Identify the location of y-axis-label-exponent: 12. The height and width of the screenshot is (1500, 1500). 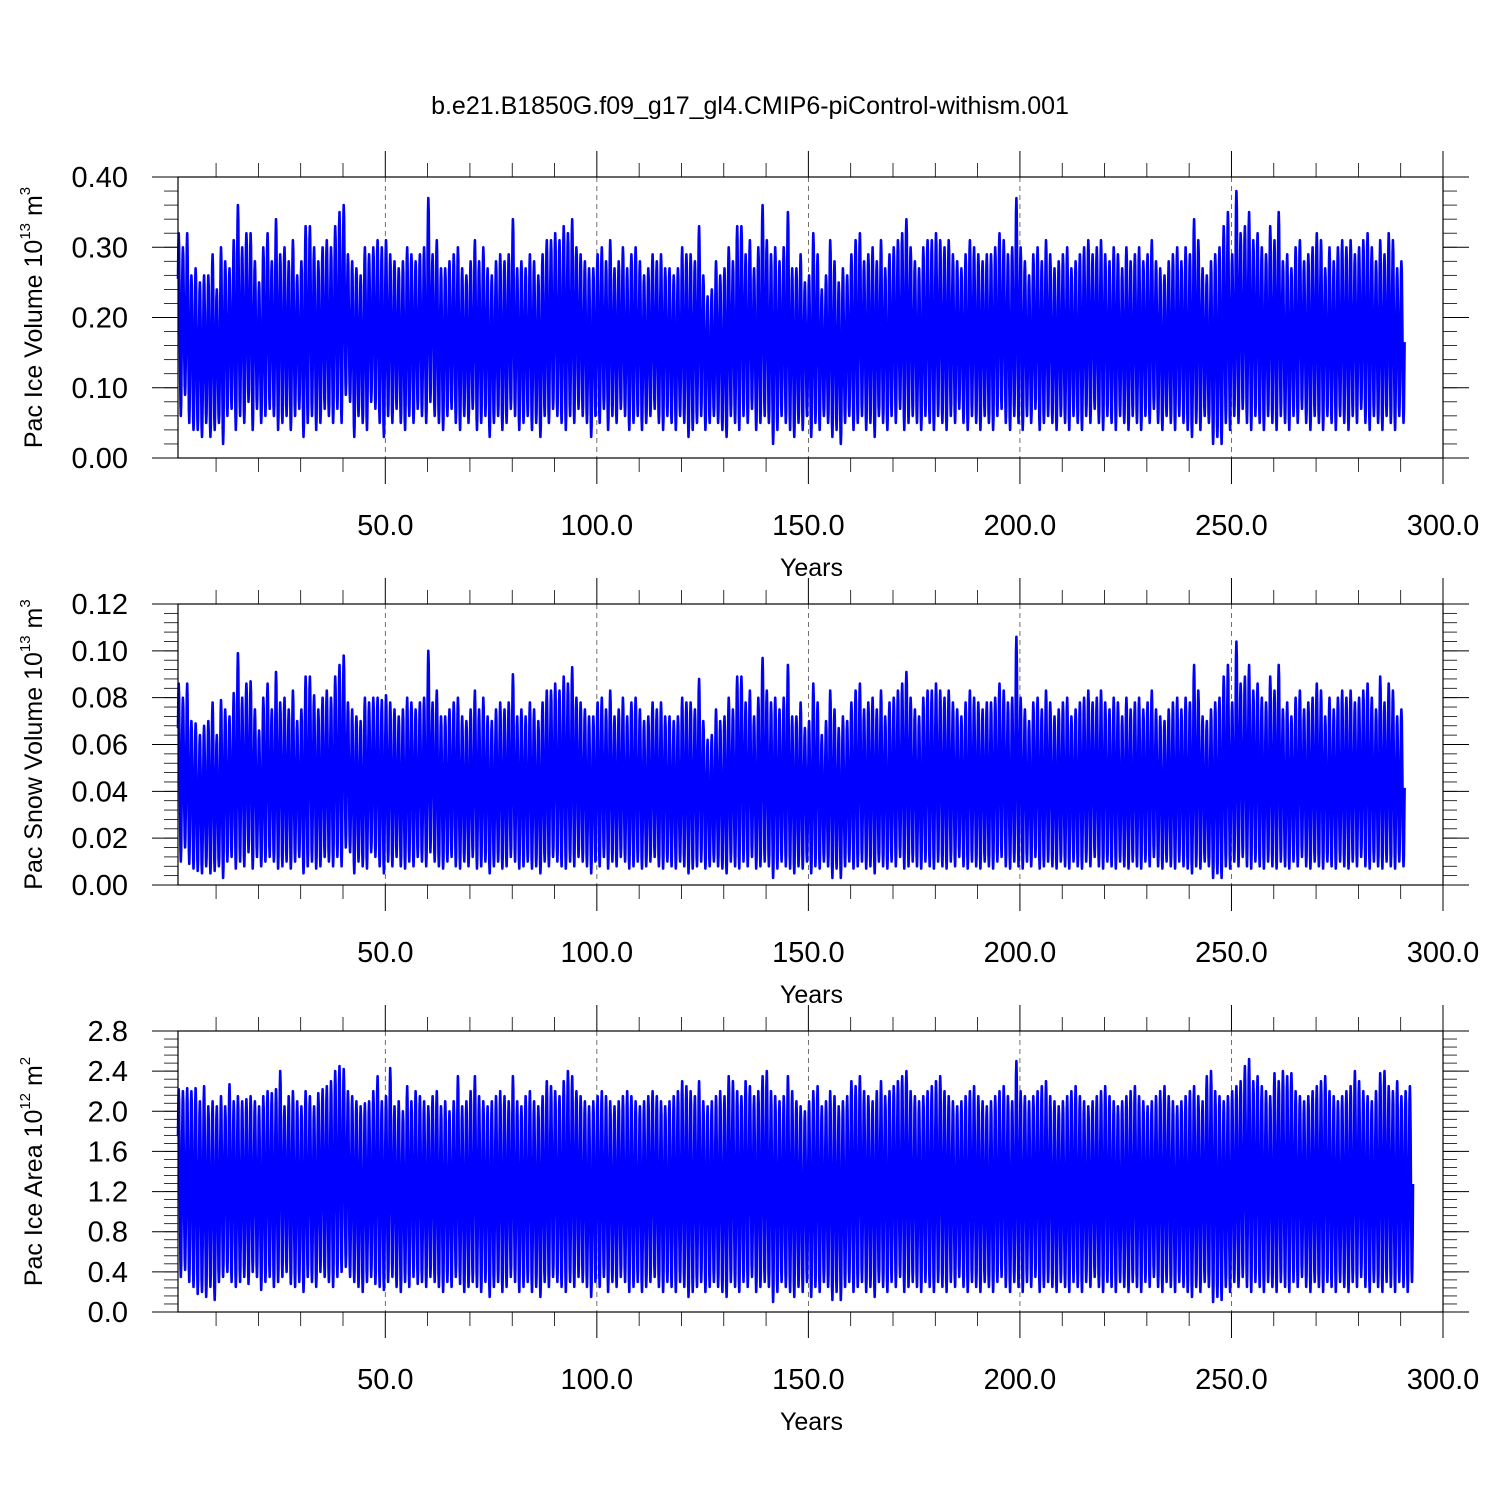
(25, 1101).